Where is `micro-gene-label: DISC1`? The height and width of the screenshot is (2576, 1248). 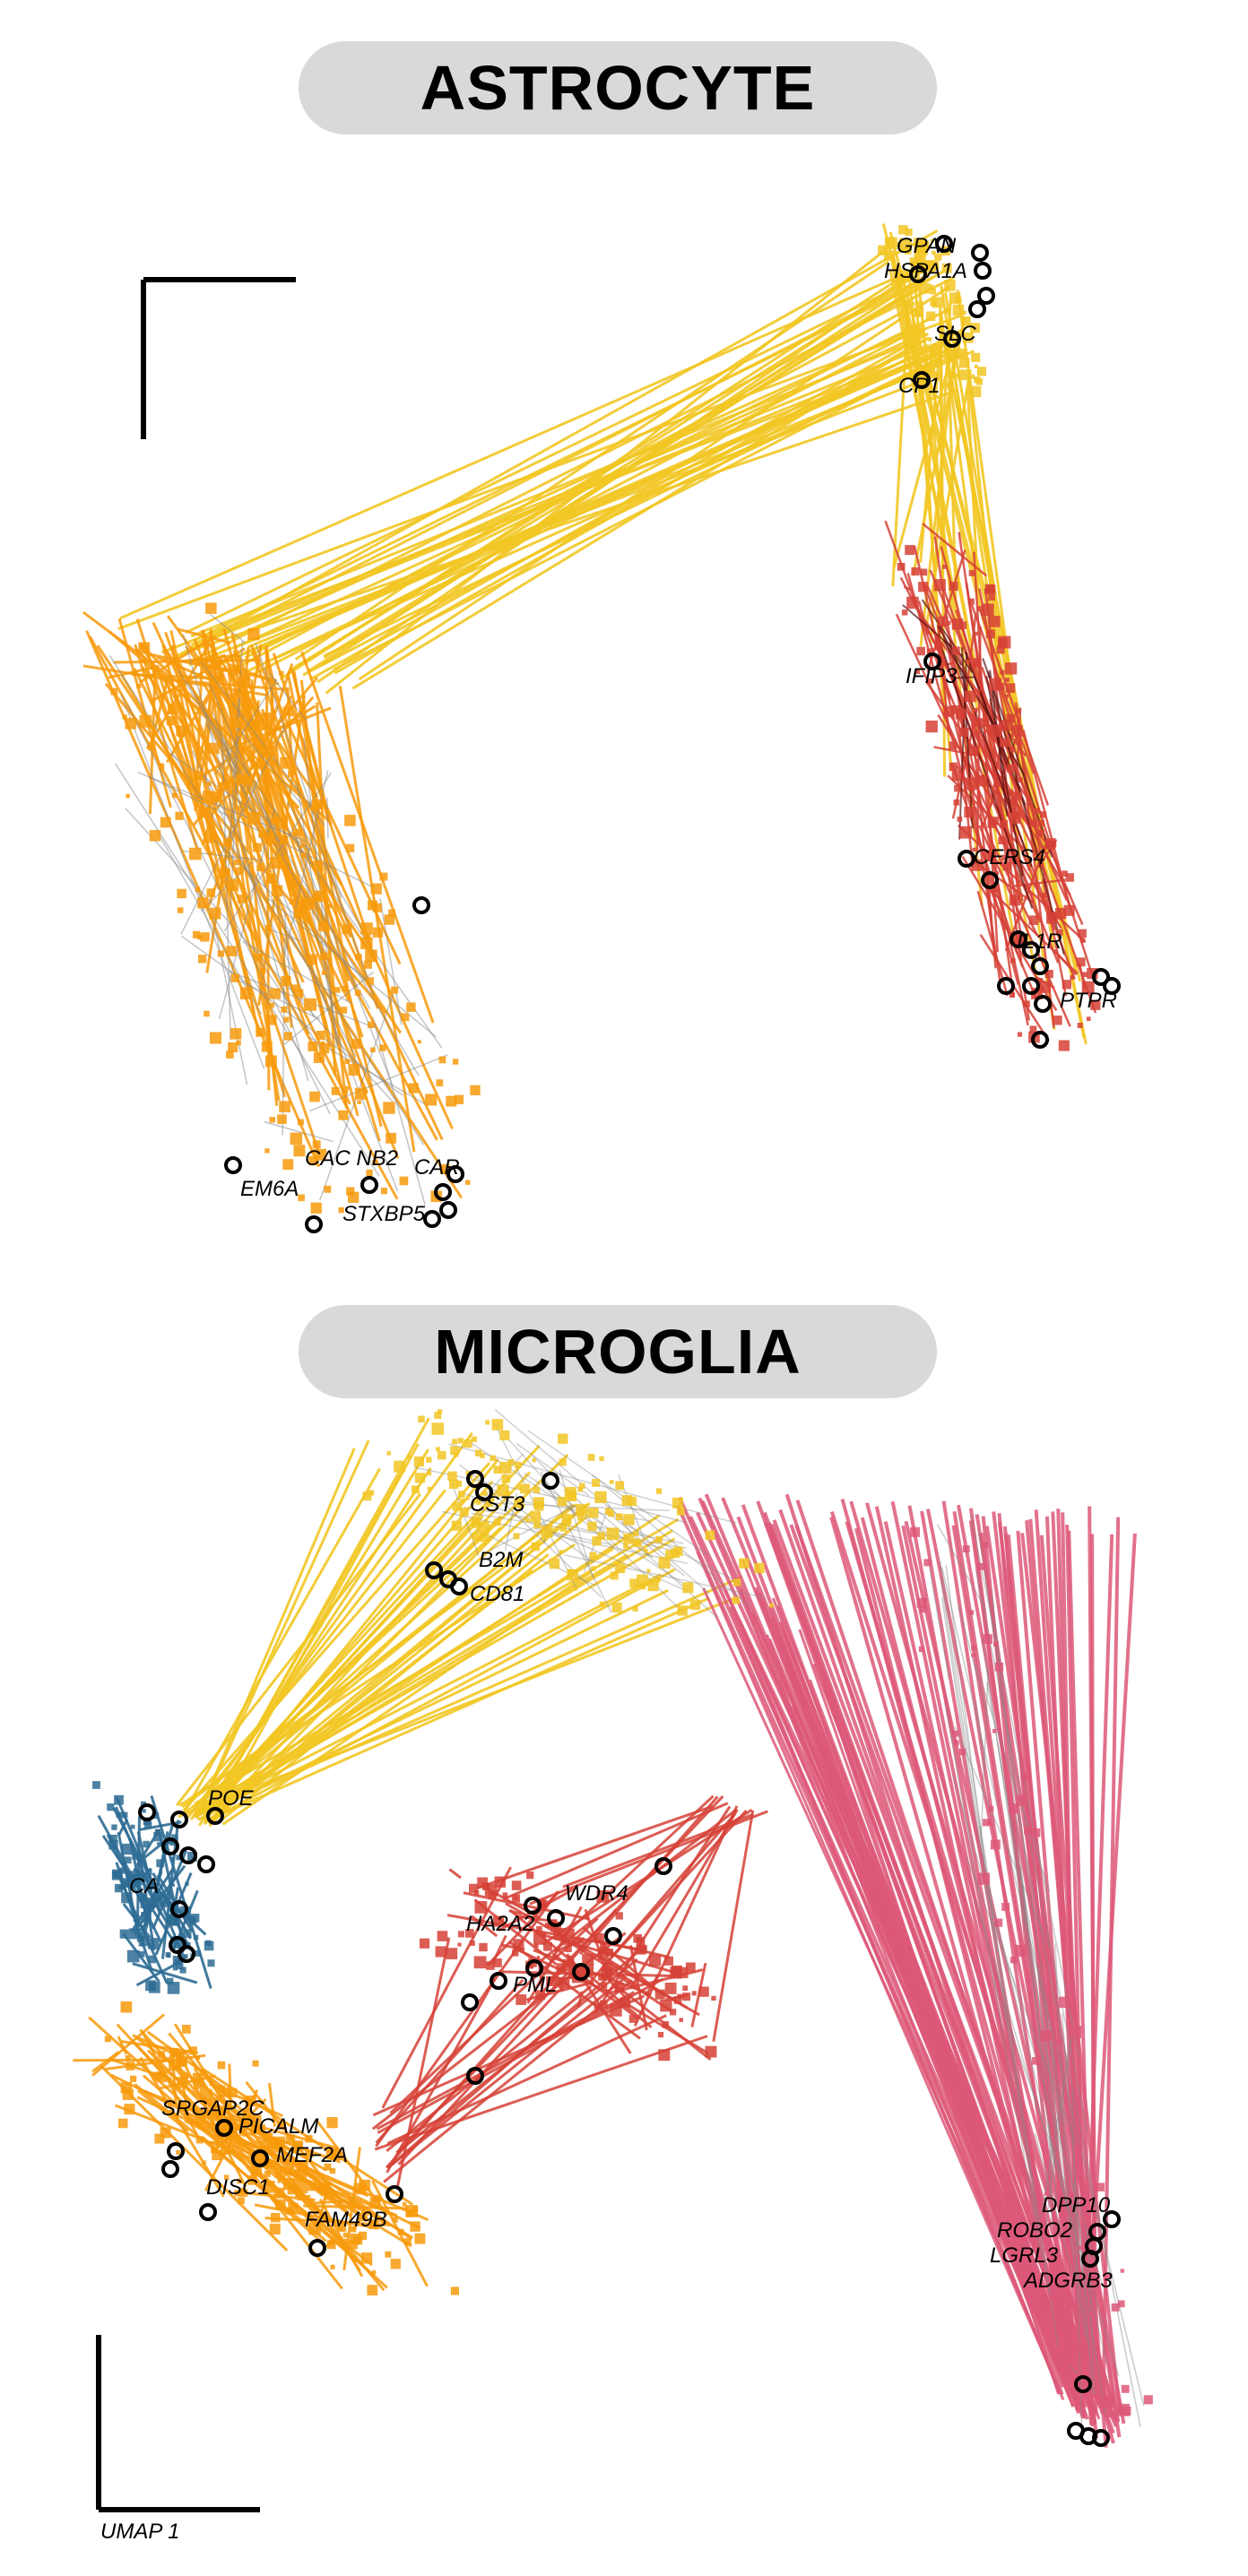
micro-gene-label: DISC1 is located at coordinates (238, 2187).